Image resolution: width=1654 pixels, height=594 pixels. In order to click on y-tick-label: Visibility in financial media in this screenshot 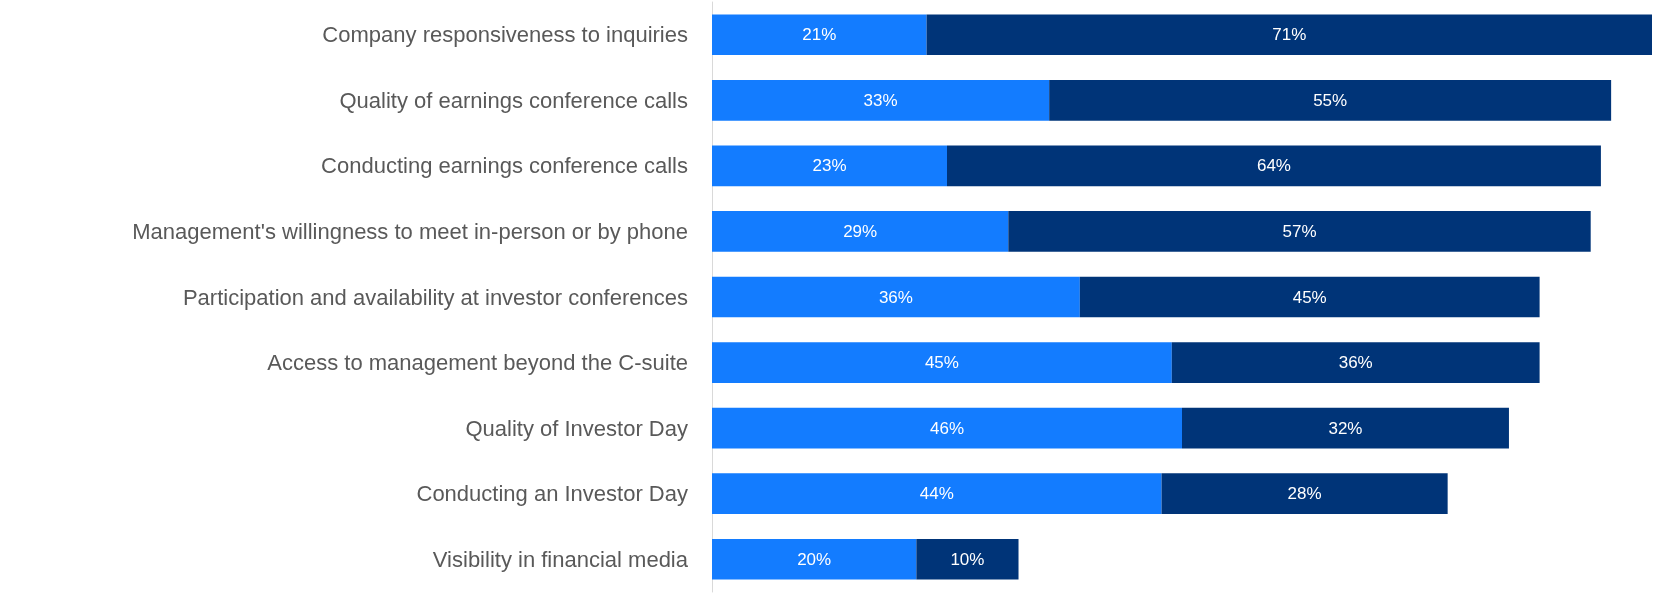, I will do `click(560, 559)`.